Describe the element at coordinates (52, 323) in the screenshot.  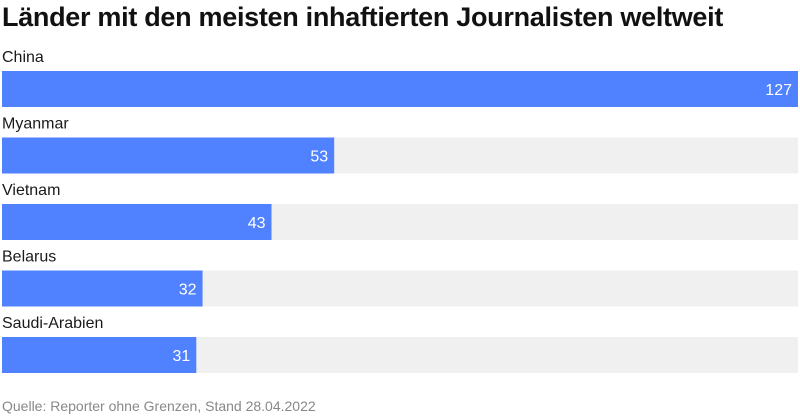
I see `category-label-saudi-arabien: Saudi-Arabien` at that location.